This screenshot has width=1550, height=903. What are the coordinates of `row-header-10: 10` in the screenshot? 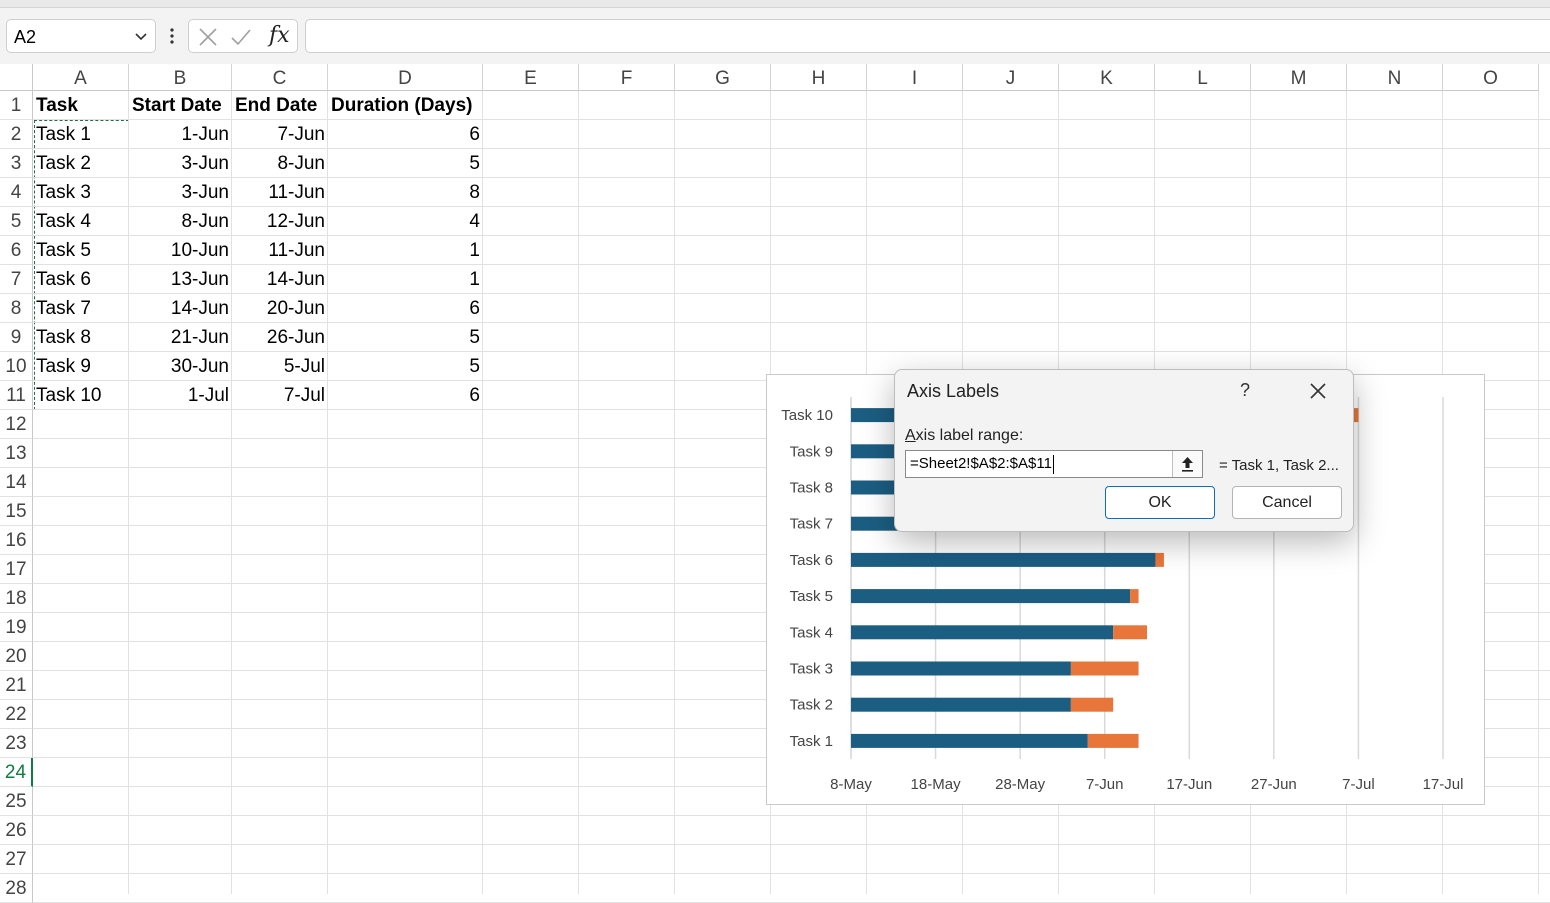 It's located at (16, 366).